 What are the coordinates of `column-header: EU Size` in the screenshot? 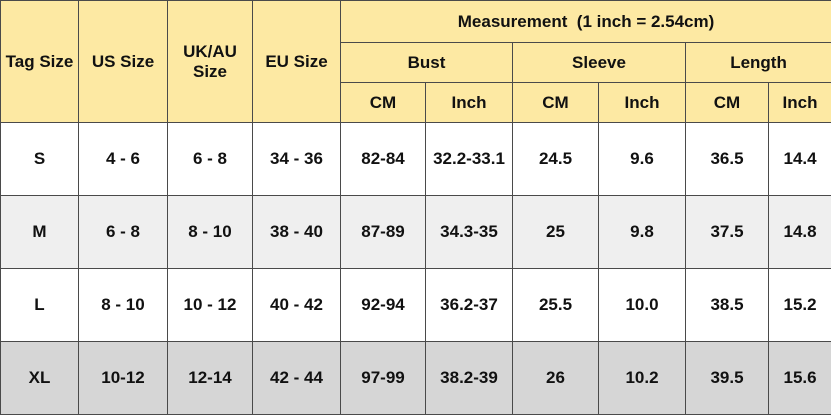 It's located at (296, 61).